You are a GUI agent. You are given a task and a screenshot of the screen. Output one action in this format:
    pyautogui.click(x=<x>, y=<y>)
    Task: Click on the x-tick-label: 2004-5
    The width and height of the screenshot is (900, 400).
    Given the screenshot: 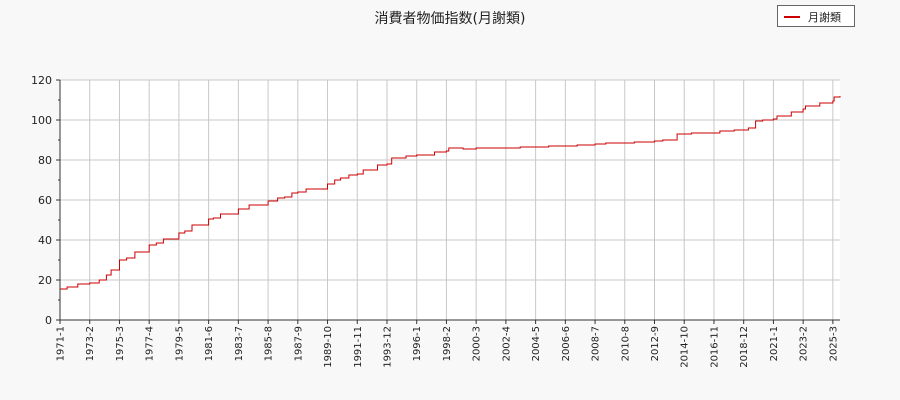 What is the action you would take?
    pyautogui.click(x=536, y=343)
    